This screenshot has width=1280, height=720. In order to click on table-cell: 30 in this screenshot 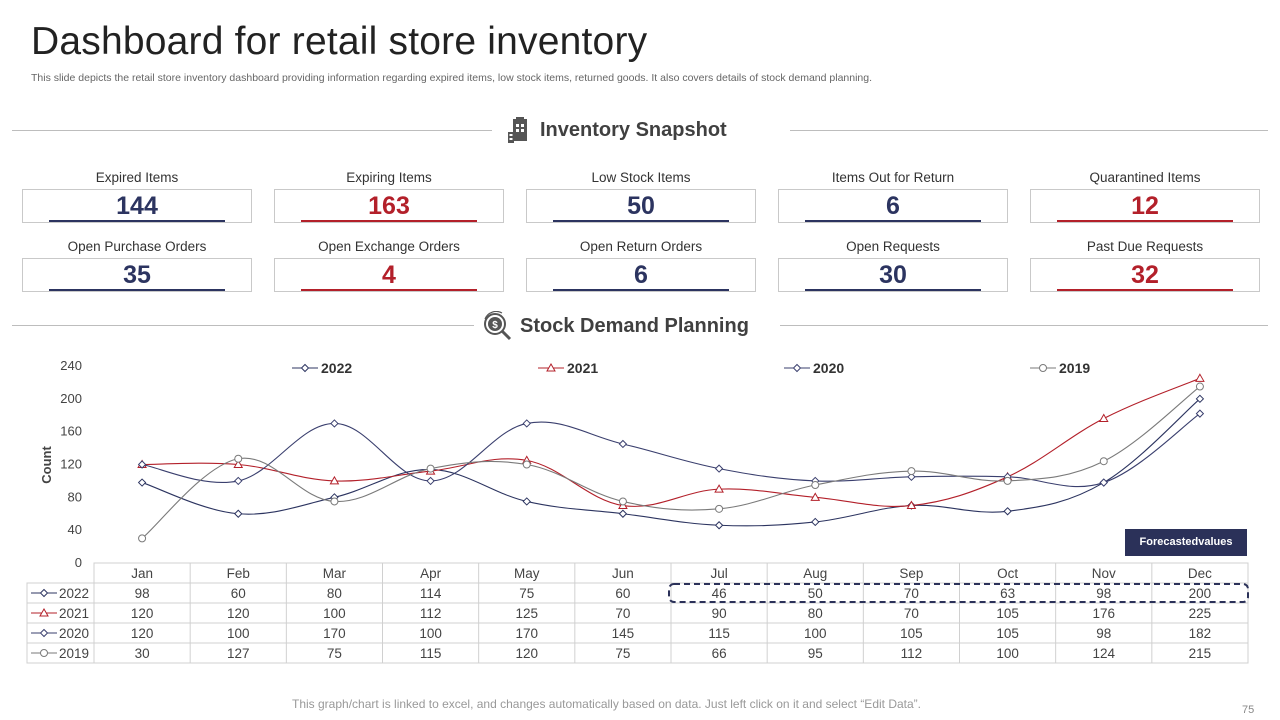, I will do `click(142, 653)`.